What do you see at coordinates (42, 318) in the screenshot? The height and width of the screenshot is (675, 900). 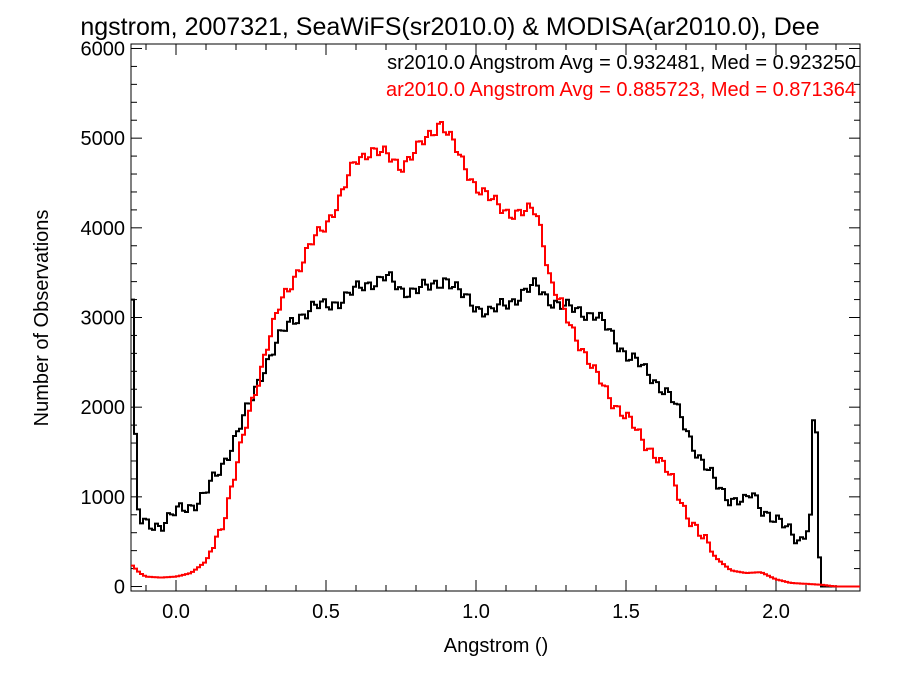 I see `y-axis-label: Number of Observations` at bounding box center [42, 318].